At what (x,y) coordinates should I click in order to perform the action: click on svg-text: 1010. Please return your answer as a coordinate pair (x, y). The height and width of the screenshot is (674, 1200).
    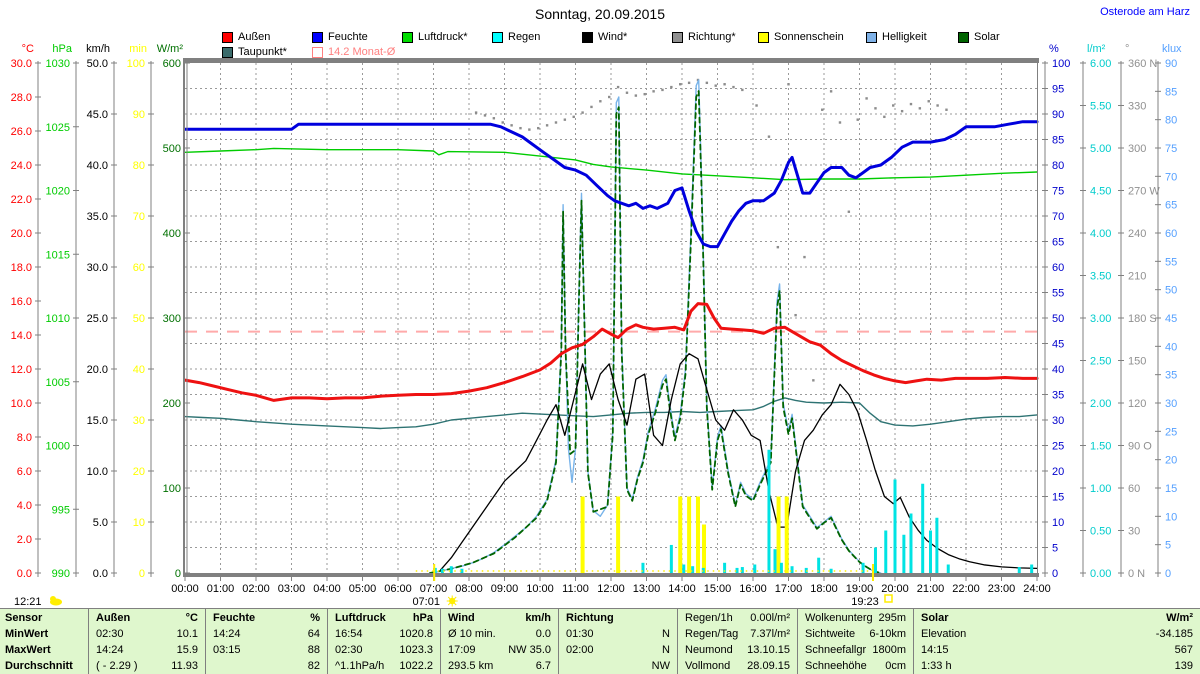
    Looking at the image, I should click on (58, 319).